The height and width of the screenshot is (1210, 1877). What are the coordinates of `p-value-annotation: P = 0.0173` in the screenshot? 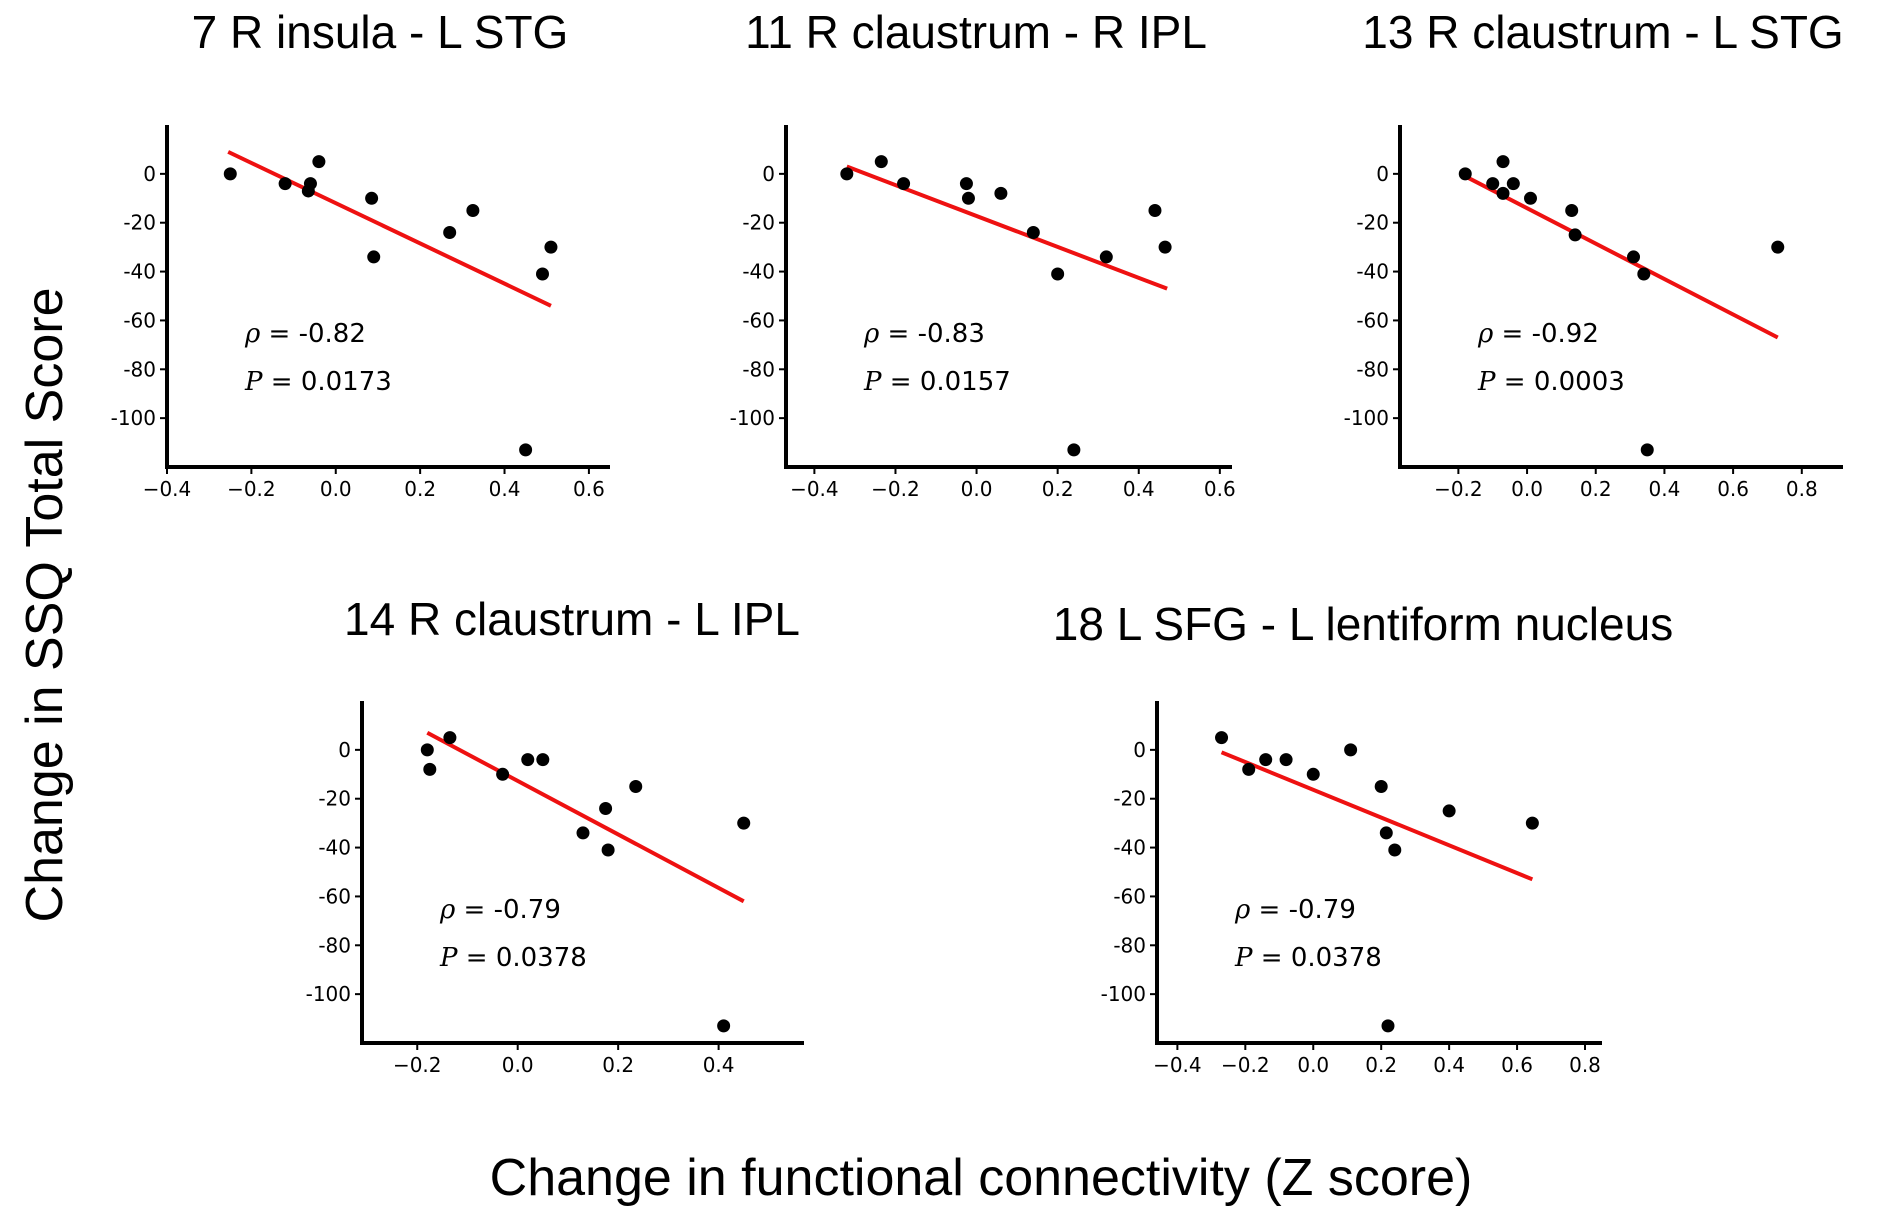 It's located at (318, 382).